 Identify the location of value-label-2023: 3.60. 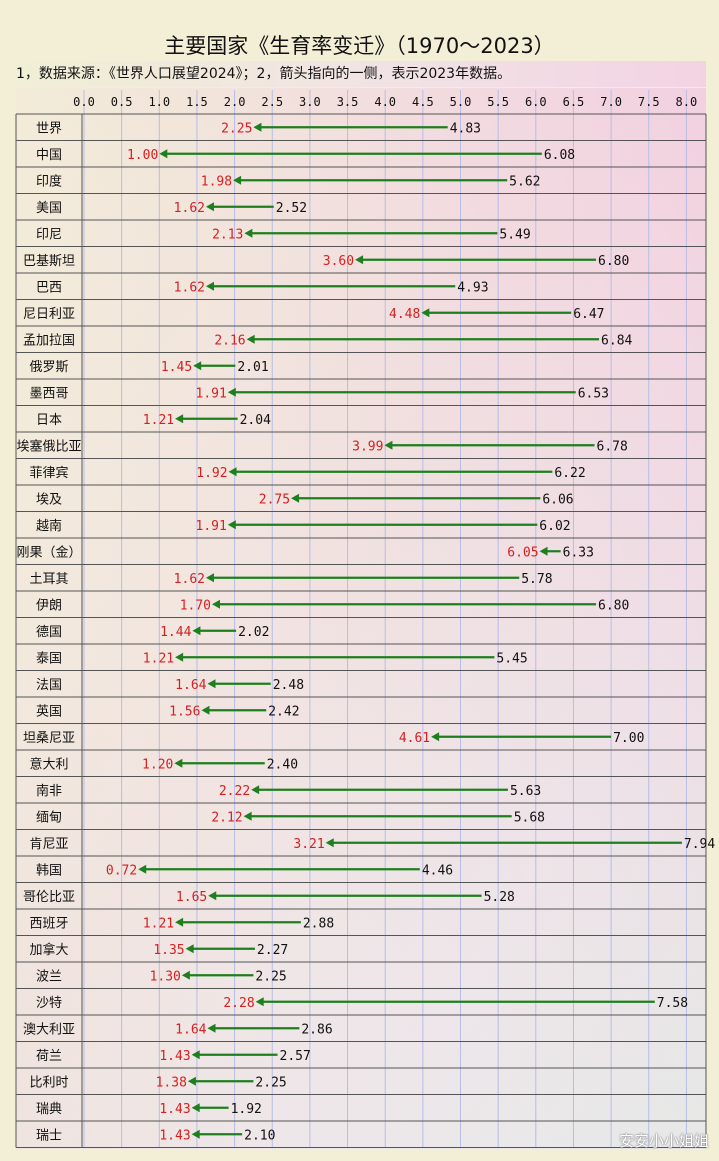
(338, 261).